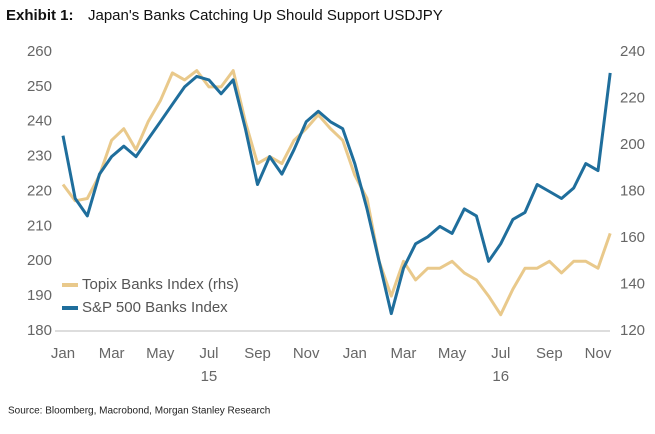 The image size is (655, 434). Describe the element at coordinates (39, 86) in the screenshot. I see `y-tick-label: 250` at that location.